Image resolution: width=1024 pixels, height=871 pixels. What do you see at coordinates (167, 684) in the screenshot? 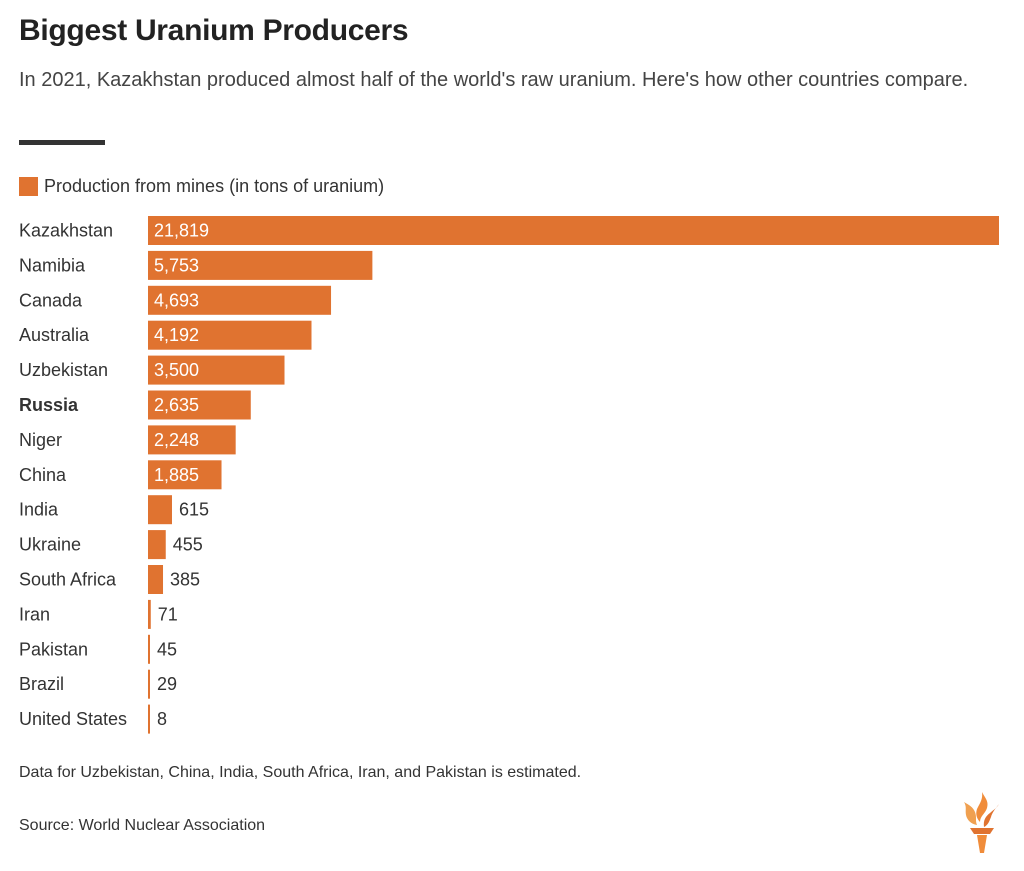
I see `value-label: 29` at bounding box center [167, 684].